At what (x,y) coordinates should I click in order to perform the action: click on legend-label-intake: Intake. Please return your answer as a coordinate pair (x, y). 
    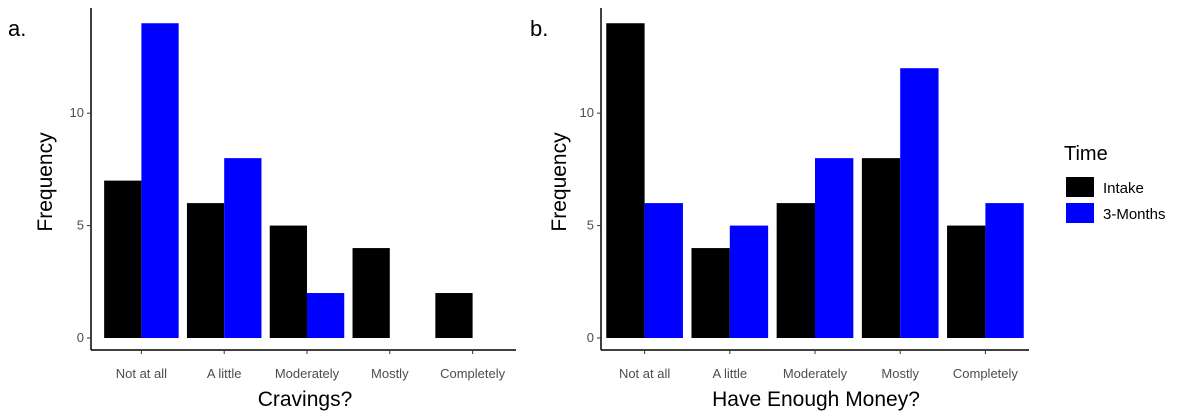
    Looking at the image, I should click on (1123, 188).